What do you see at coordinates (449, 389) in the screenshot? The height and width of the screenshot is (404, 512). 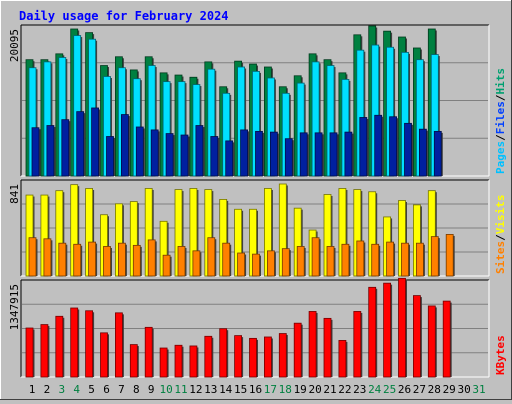 I see `x-tick-label: 29` at bounding box center [449, 389].